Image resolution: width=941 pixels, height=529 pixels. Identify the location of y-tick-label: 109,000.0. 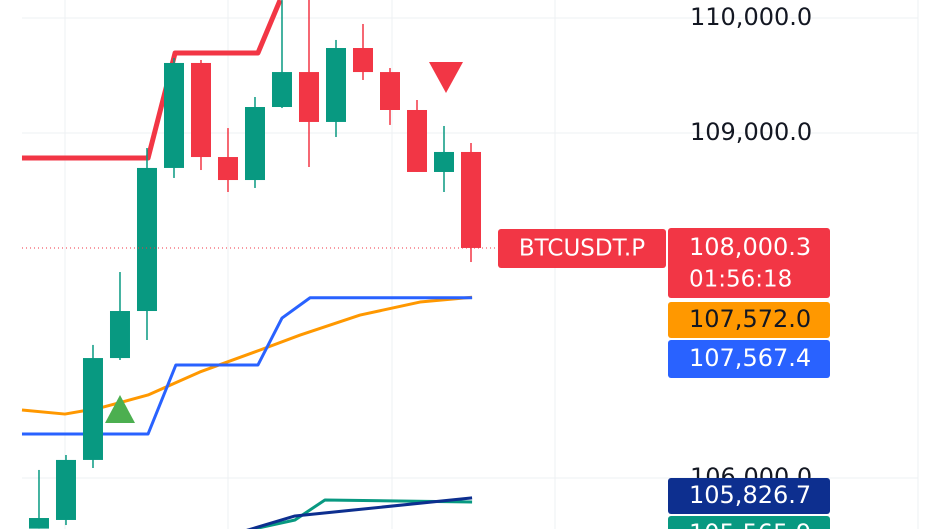
(751, 132).